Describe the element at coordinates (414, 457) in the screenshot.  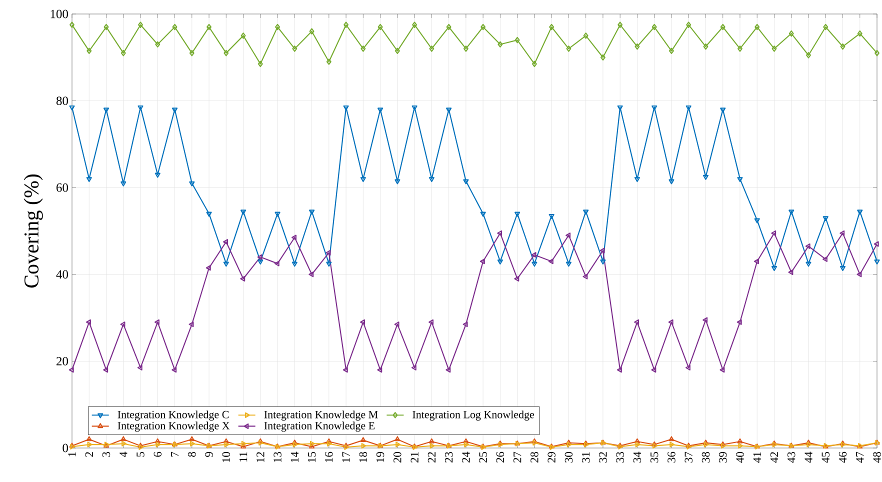
I see `x-tick-label: 21` at that location.